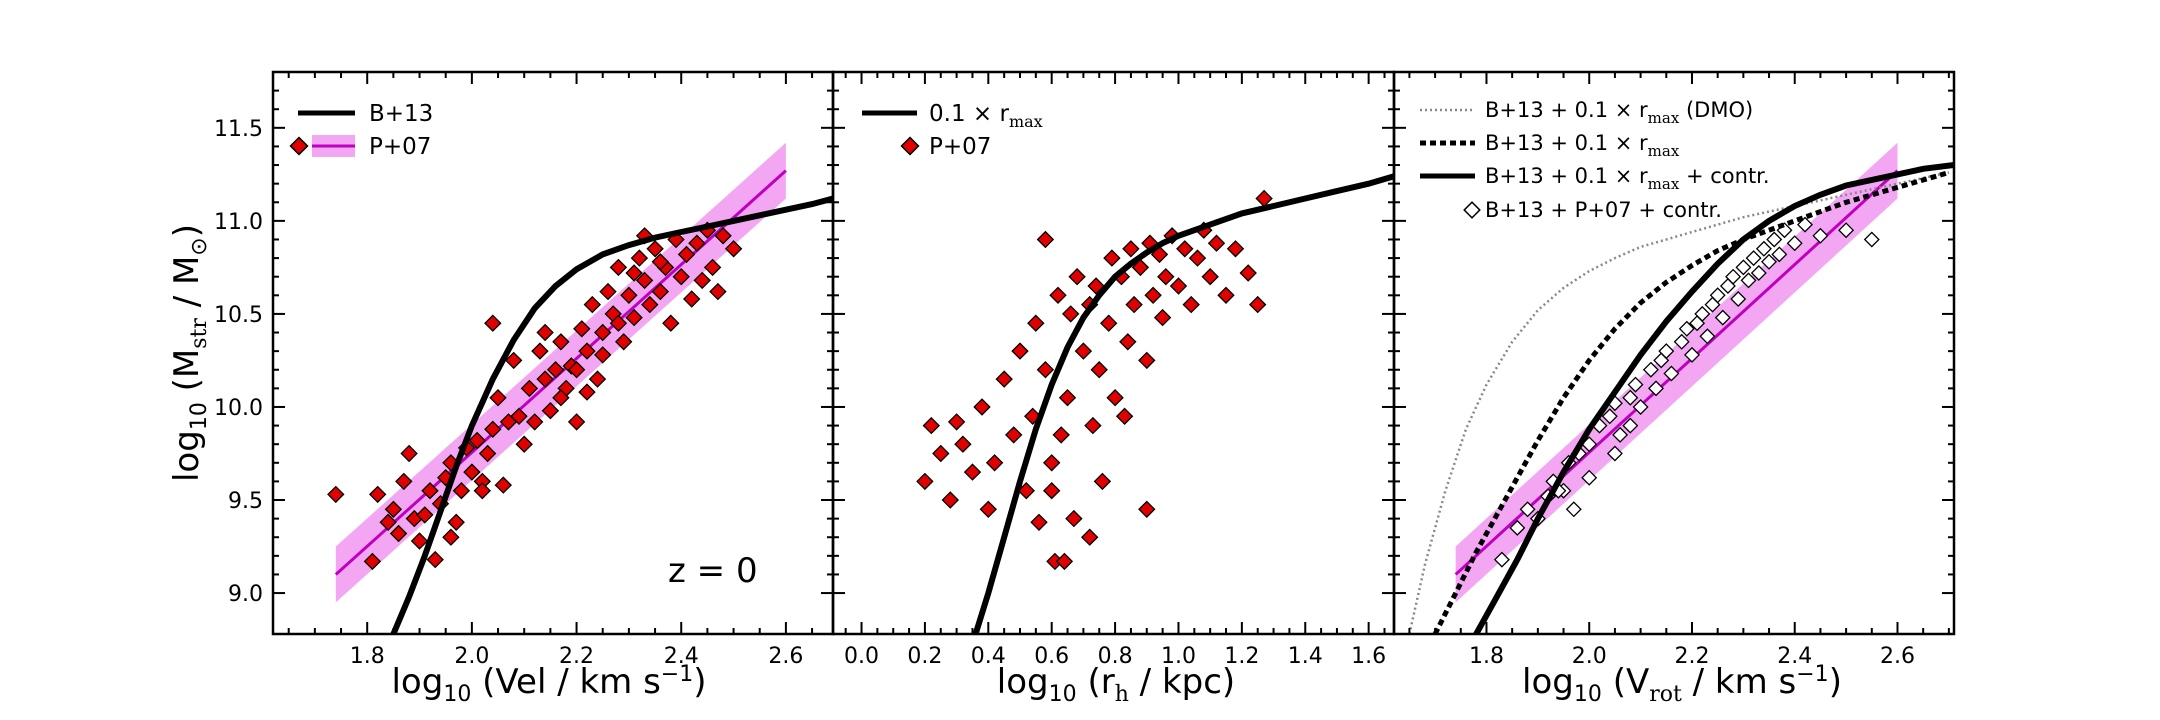  Describe the element at coordinates (1051, 656) in the screenshot. I see `x-tick-label: 0.6` at that location.